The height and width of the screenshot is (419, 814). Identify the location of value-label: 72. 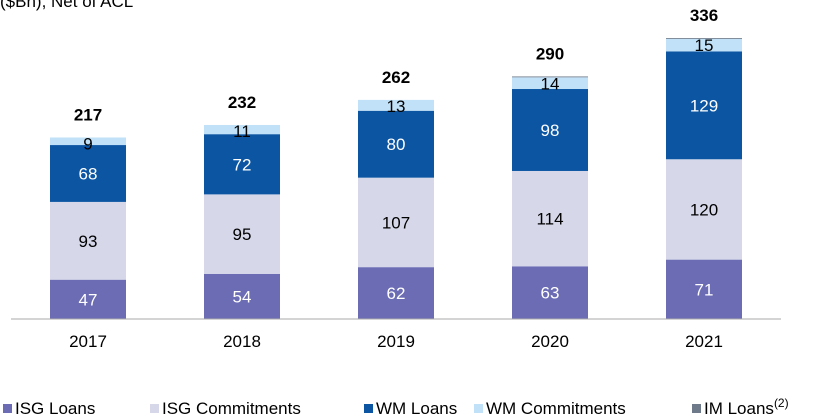
(242, 164).